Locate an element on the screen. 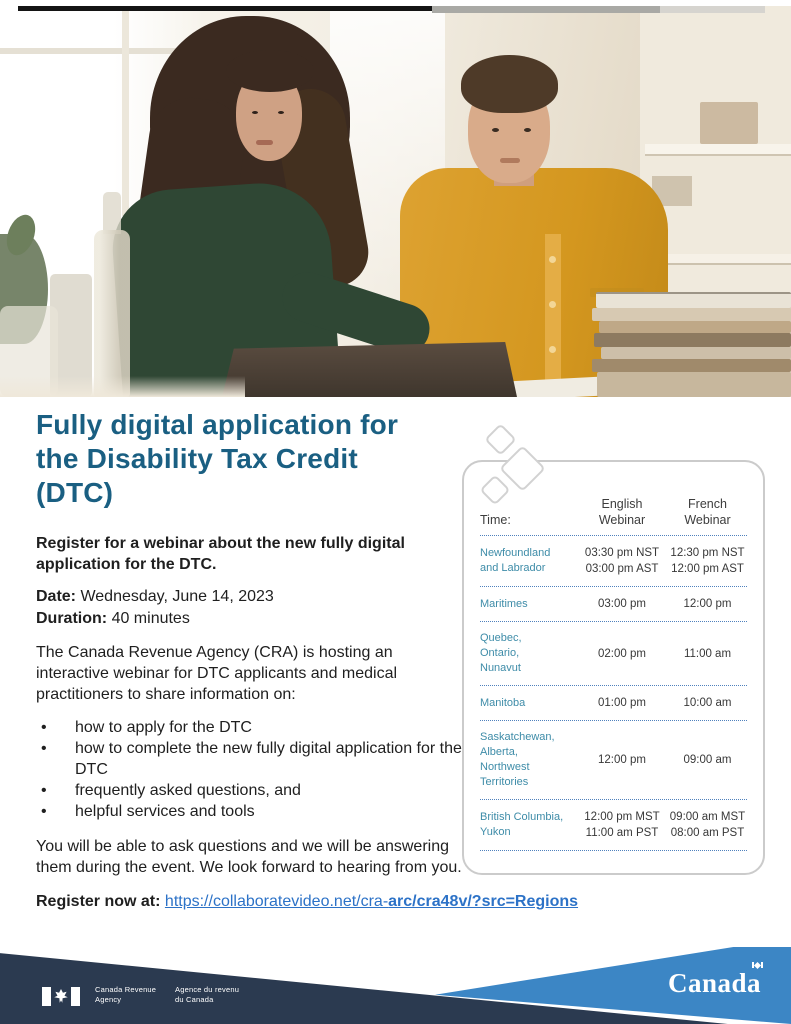 This screenshot has height=1024, width=791. date-value: Wednesday, June 14, 2023 is located at coordinates (177, 596).